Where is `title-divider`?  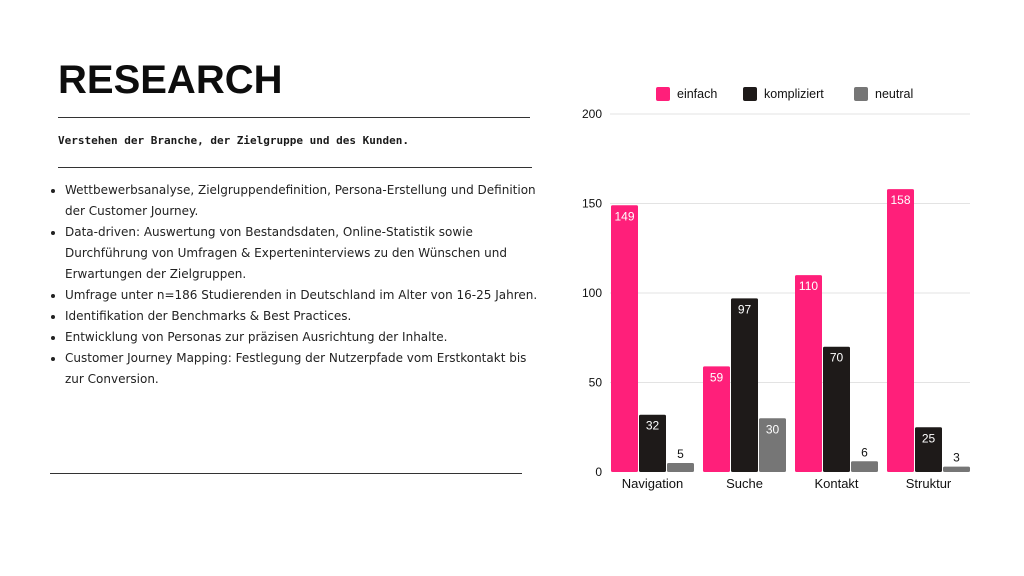
title-divider is located at coordinates (294, 117).